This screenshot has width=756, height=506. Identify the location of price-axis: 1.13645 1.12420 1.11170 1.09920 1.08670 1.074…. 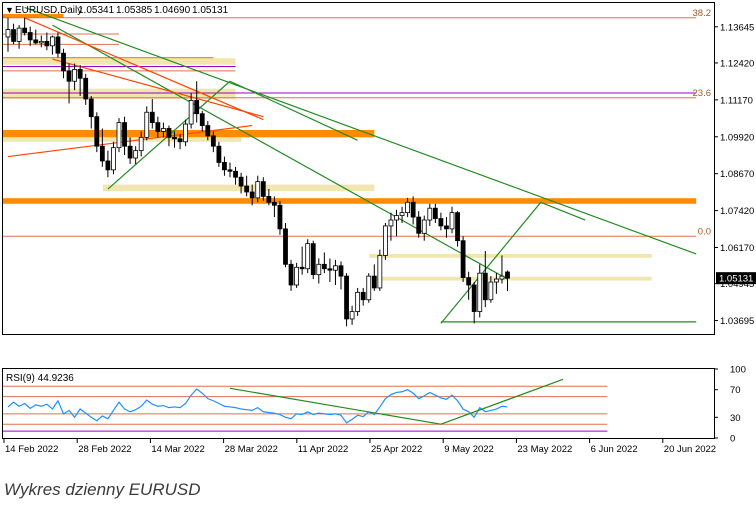
(724, 167).